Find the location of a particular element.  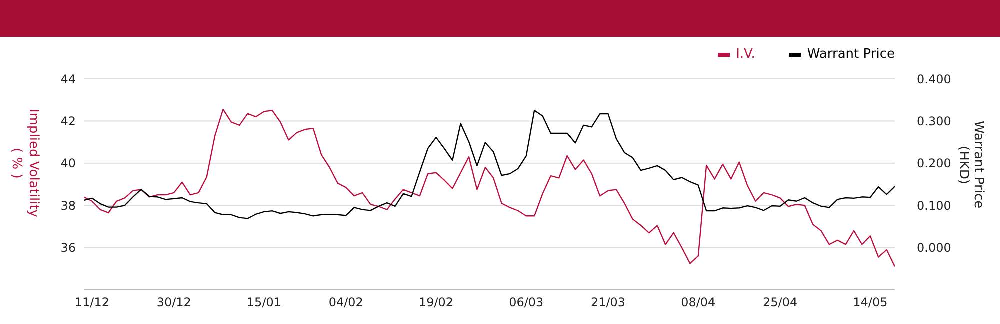

x-tick-label: 06/03 is located at coordinates (526, 303).